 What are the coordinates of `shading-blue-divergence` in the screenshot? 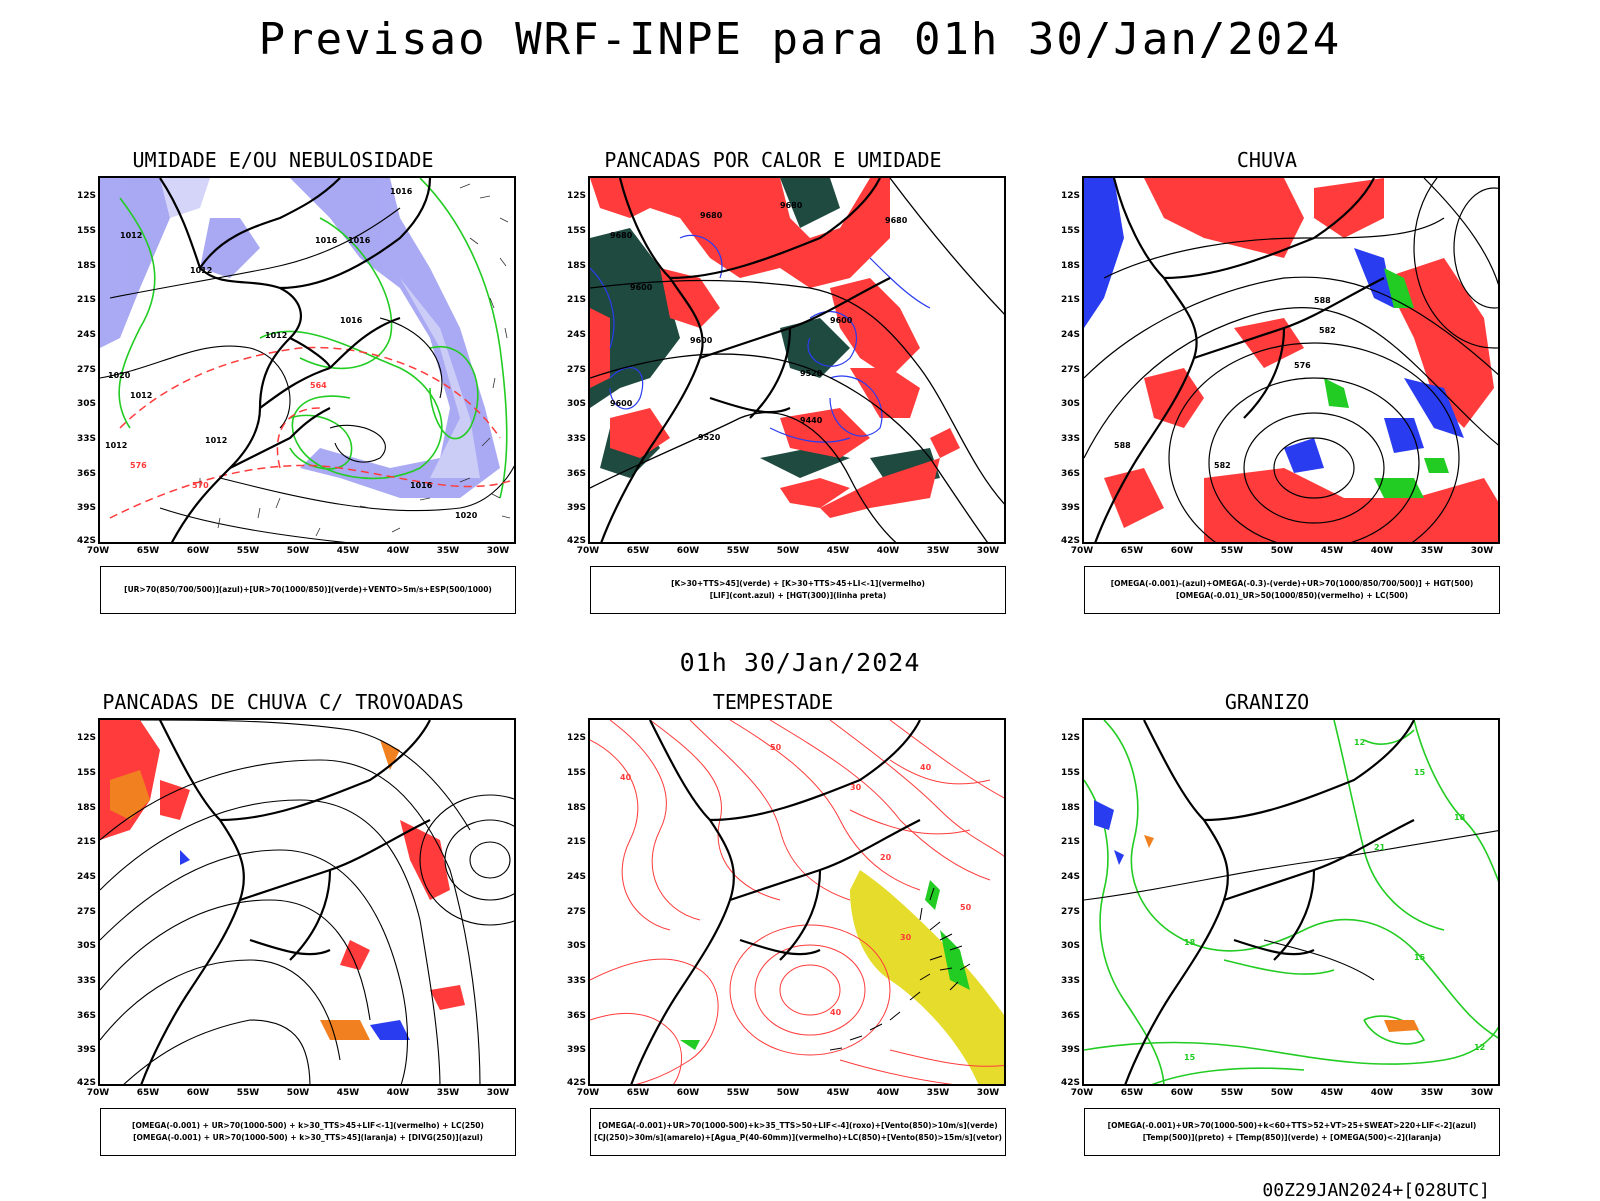 It's located at (295, 945).